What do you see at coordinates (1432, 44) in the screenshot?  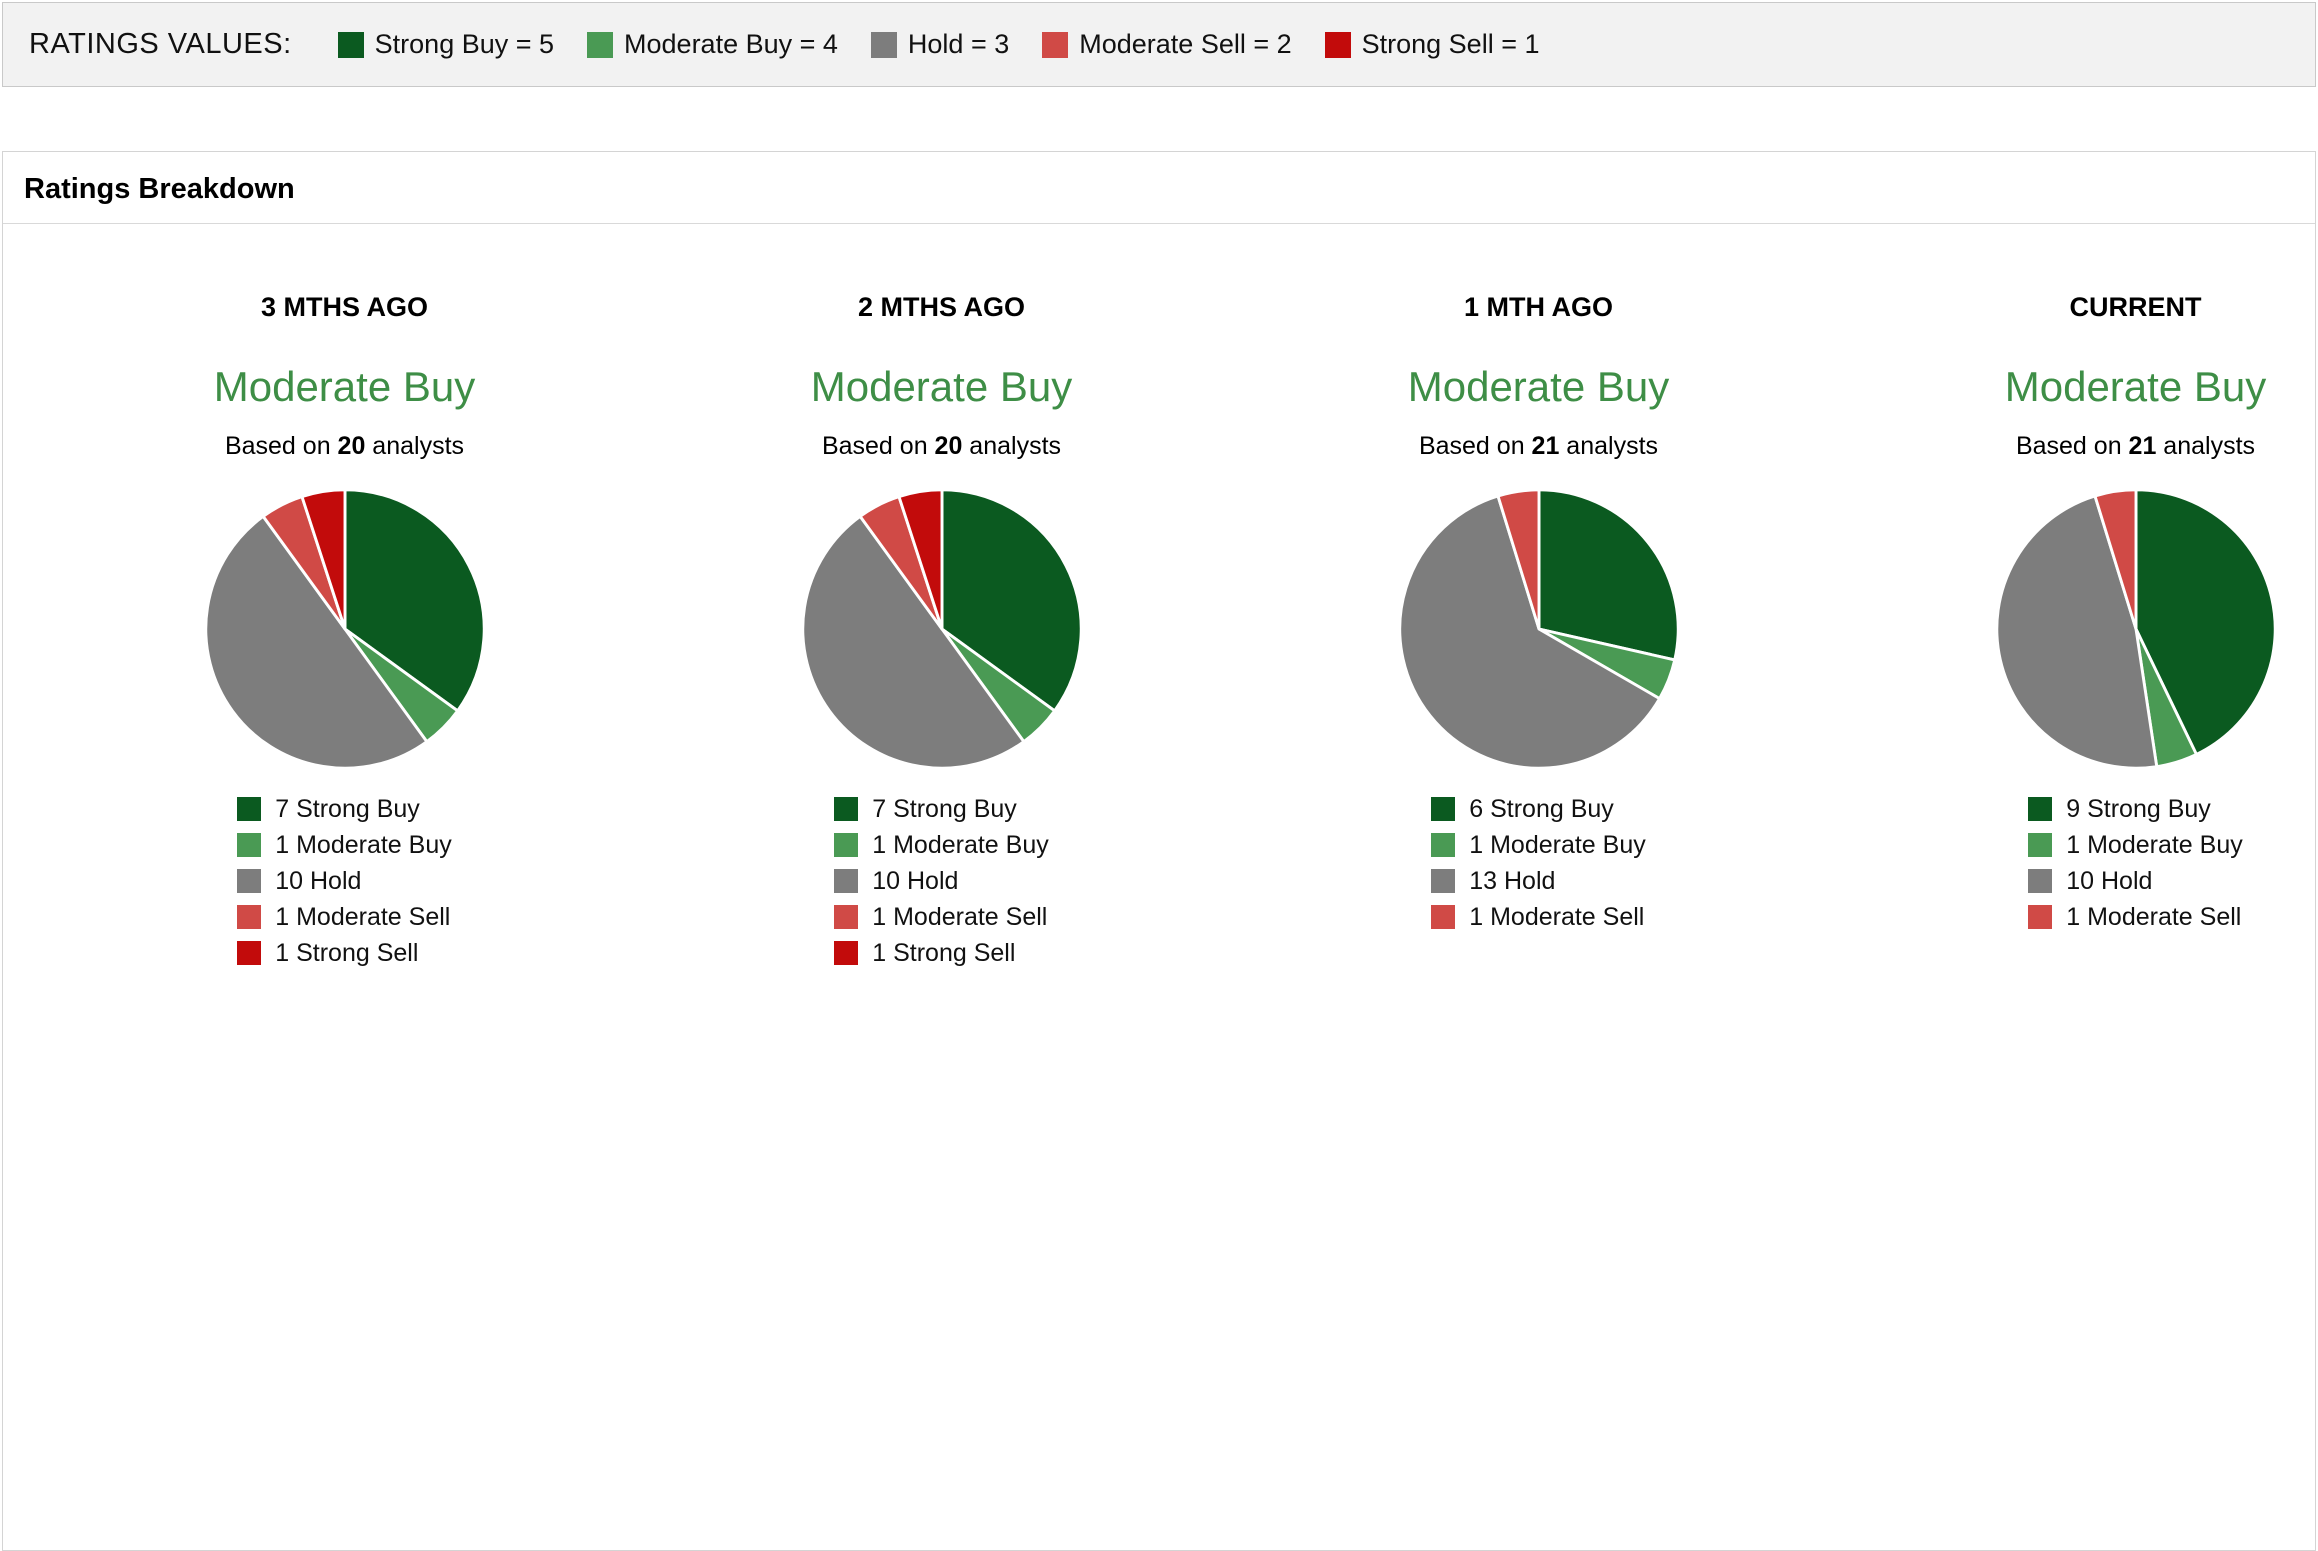 I see `ratings-key-strong-sell: Strong Sell = 1` at bounding box center [1432, 44].